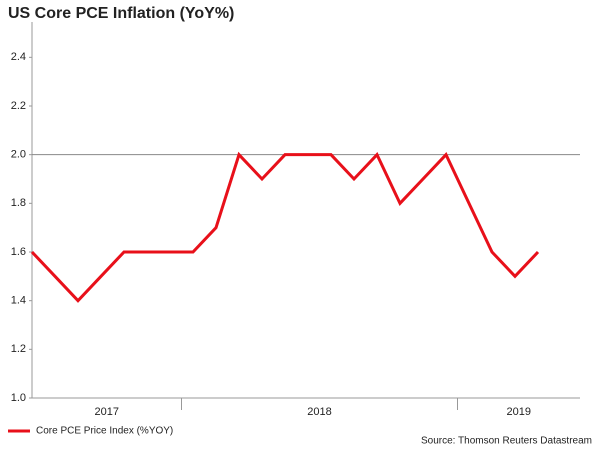  I want to click on x-tick-label: 2018, so click(319, 412).